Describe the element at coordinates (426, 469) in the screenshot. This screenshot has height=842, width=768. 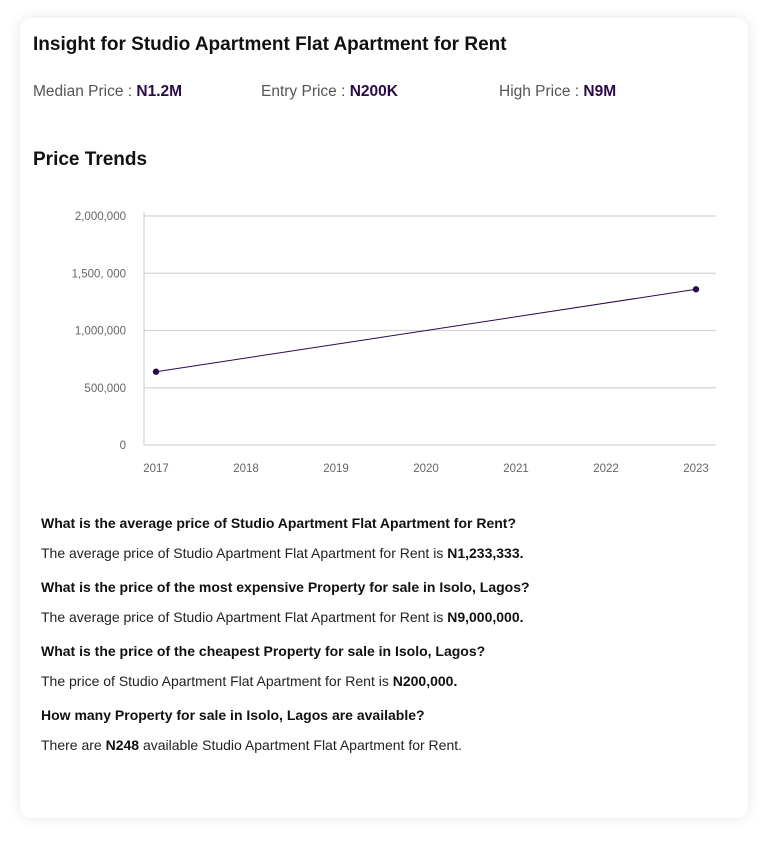
I see `x-tick-label: 2020` at that location.